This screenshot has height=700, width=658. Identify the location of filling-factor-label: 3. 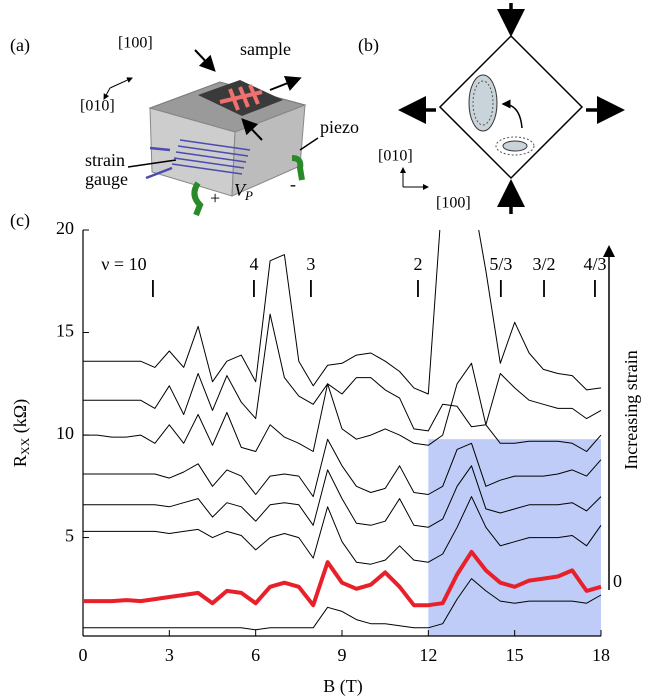
(310, 264).